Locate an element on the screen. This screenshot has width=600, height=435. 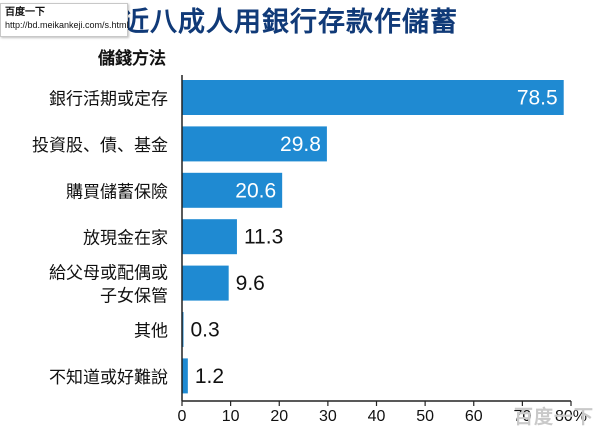
x-tick-label: 10 is located at coordinates (231, 416).